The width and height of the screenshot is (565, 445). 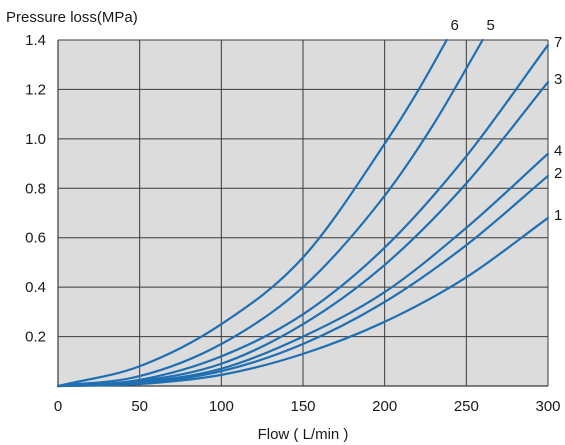 What do you see at coordinates (558, 215) in the screenshot?
I see `curve-label-1: 1` at bounding box center [558, 215].